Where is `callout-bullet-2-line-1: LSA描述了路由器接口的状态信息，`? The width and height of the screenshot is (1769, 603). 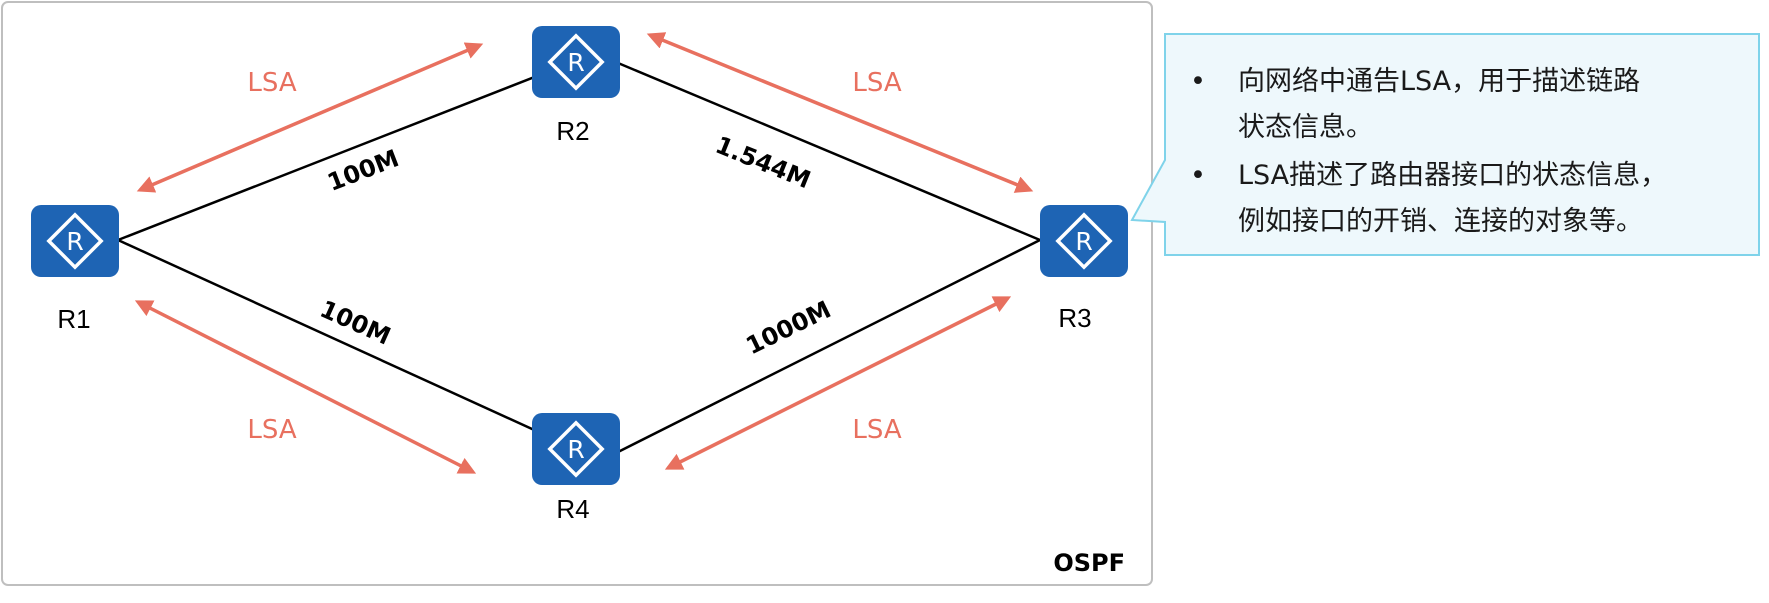
callout-bullet-2-line-1: LSA描述了路由器接口的状态信息， is located at coordinates (1452, 175).